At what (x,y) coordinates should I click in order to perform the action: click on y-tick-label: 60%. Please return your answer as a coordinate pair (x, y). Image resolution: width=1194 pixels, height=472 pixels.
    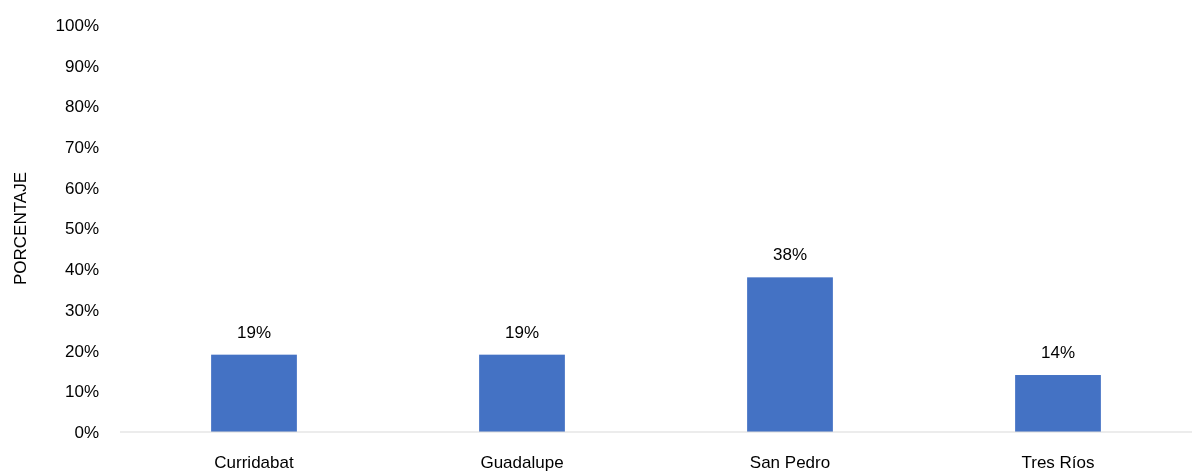
    Looking at the image, I should click on (81, 188).